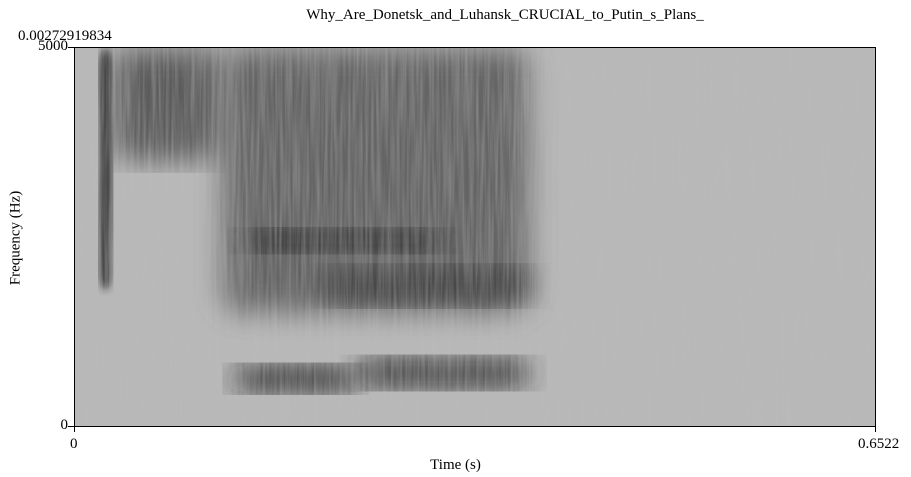 The height and width of the screenshot is (477, 911). Describe the element at coordinates (65, 36) in the screenshot. I see `time-start-label: 0.00272919834` at that location.